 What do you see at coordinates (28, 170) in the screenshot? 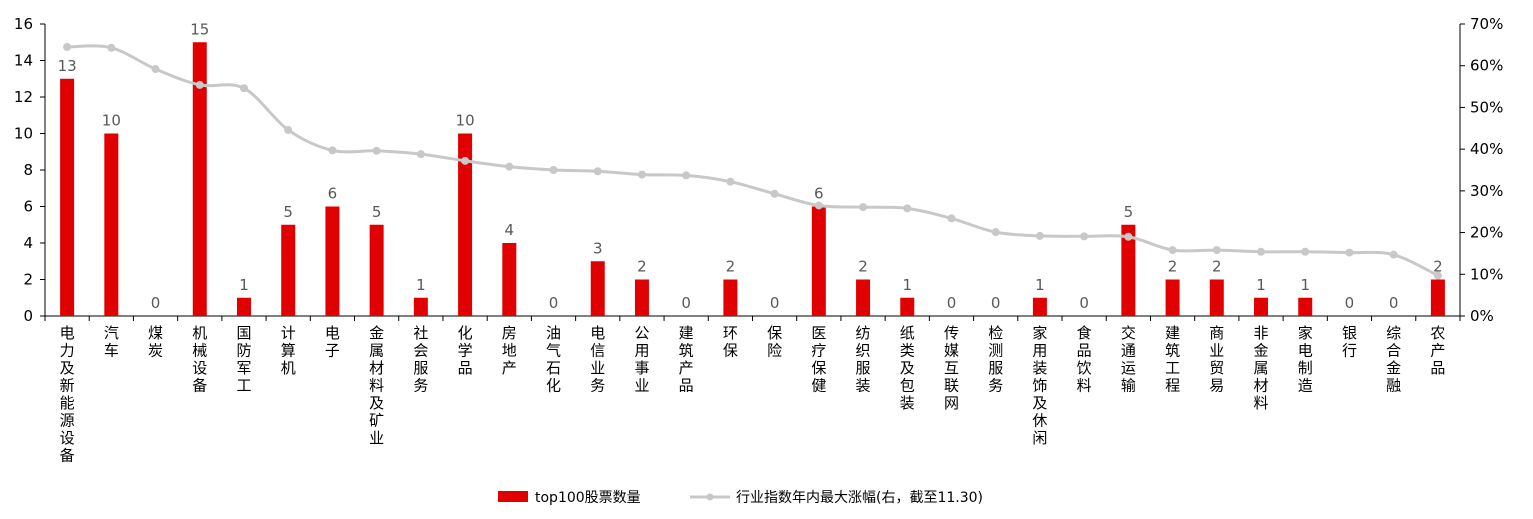
I see `y-left-tick-label: 8` at bounding box center [28, 170].